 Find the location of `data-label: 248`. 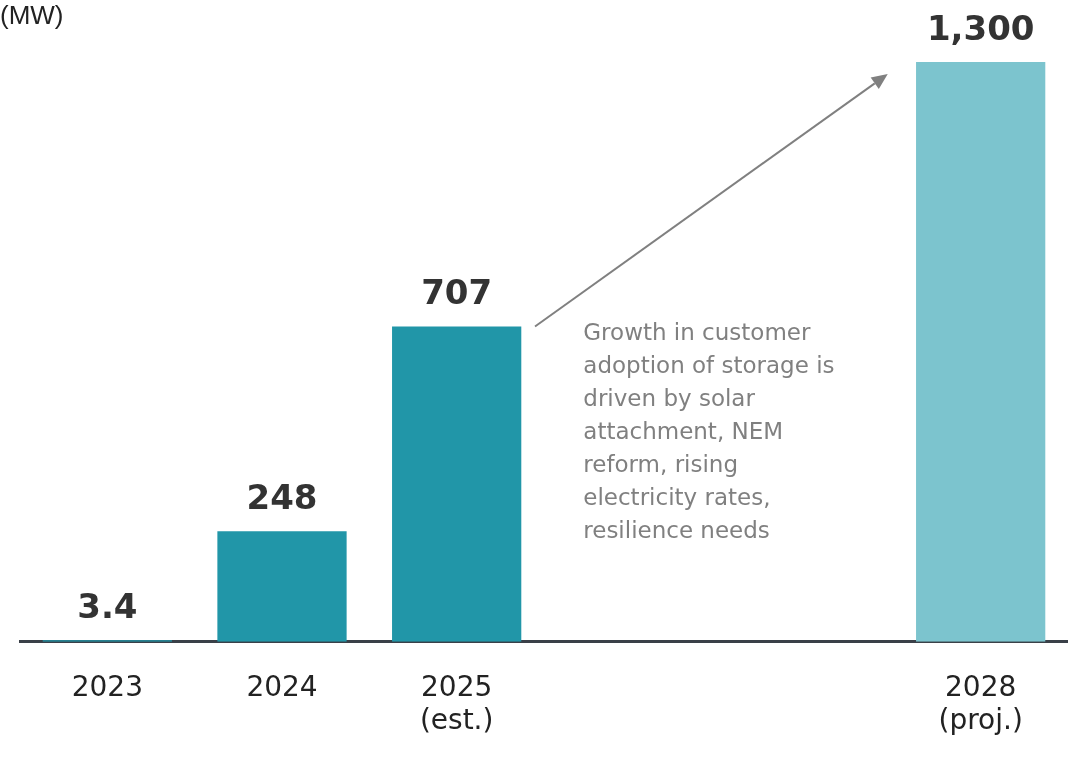

data-label: 248 is located at coordinates (282, 497).